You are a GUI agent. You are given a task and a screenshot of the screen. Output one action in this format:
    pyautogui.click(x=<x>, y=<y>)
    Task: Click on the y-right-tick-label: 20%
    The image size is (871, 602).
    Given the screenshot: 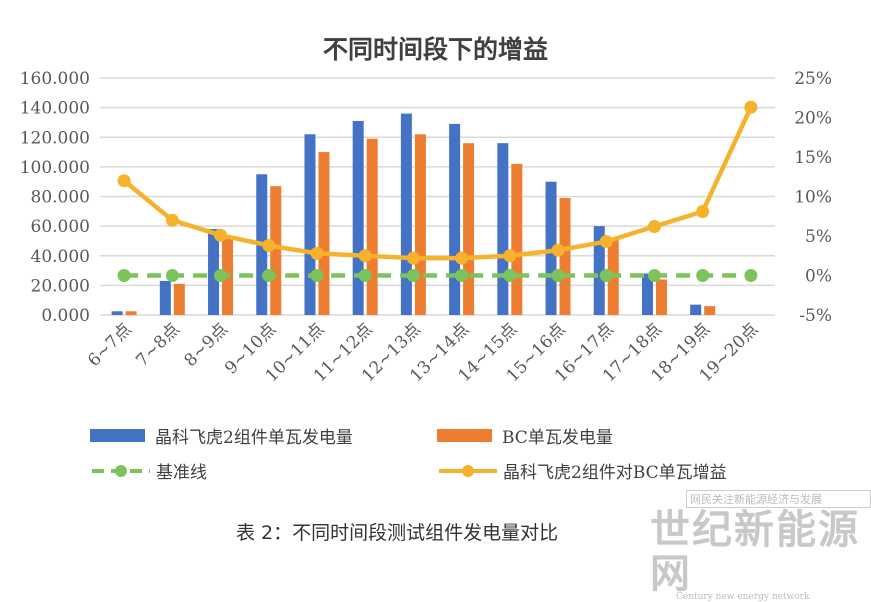 What is the action you would take?
    pyautogui.click(x=813, y=119)
    